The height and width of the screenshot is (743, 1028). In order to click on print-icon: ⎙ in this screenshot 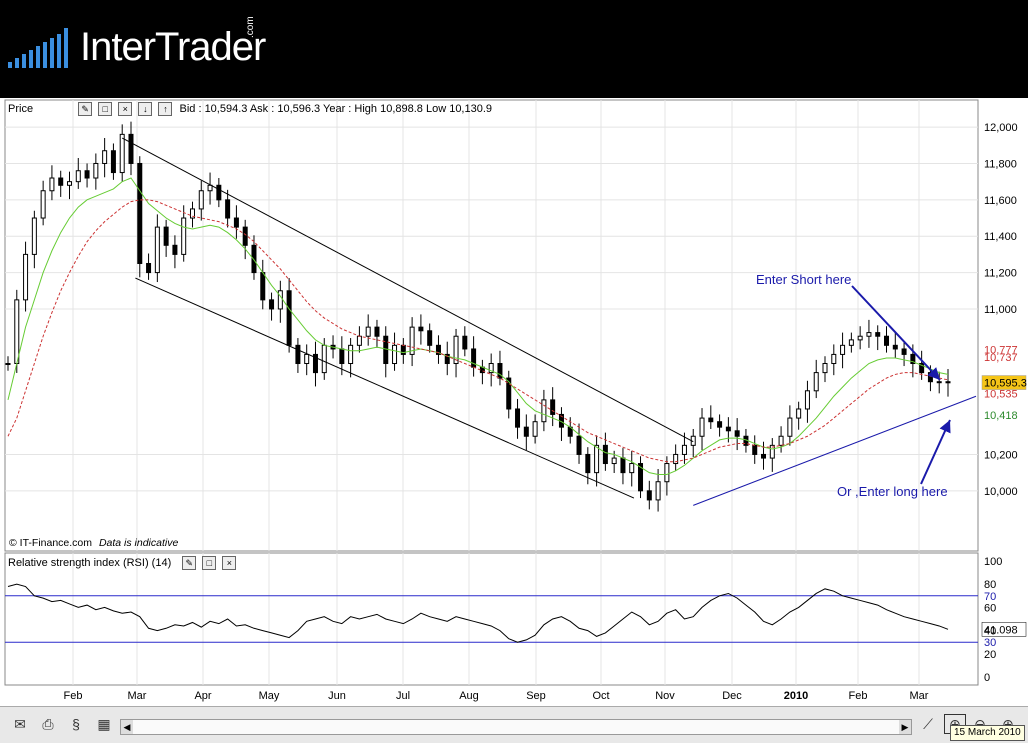, I will do `click(48, 724)`.